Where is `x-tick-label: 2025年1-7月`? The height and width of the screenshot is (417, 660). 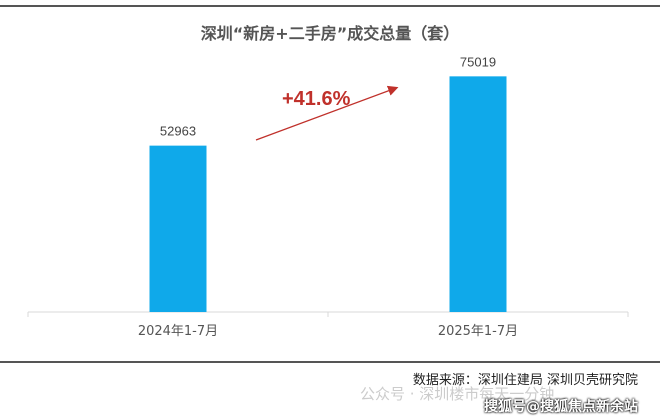
x-tick-label: 2025年1-7月 is located at coordinates (478, 331).